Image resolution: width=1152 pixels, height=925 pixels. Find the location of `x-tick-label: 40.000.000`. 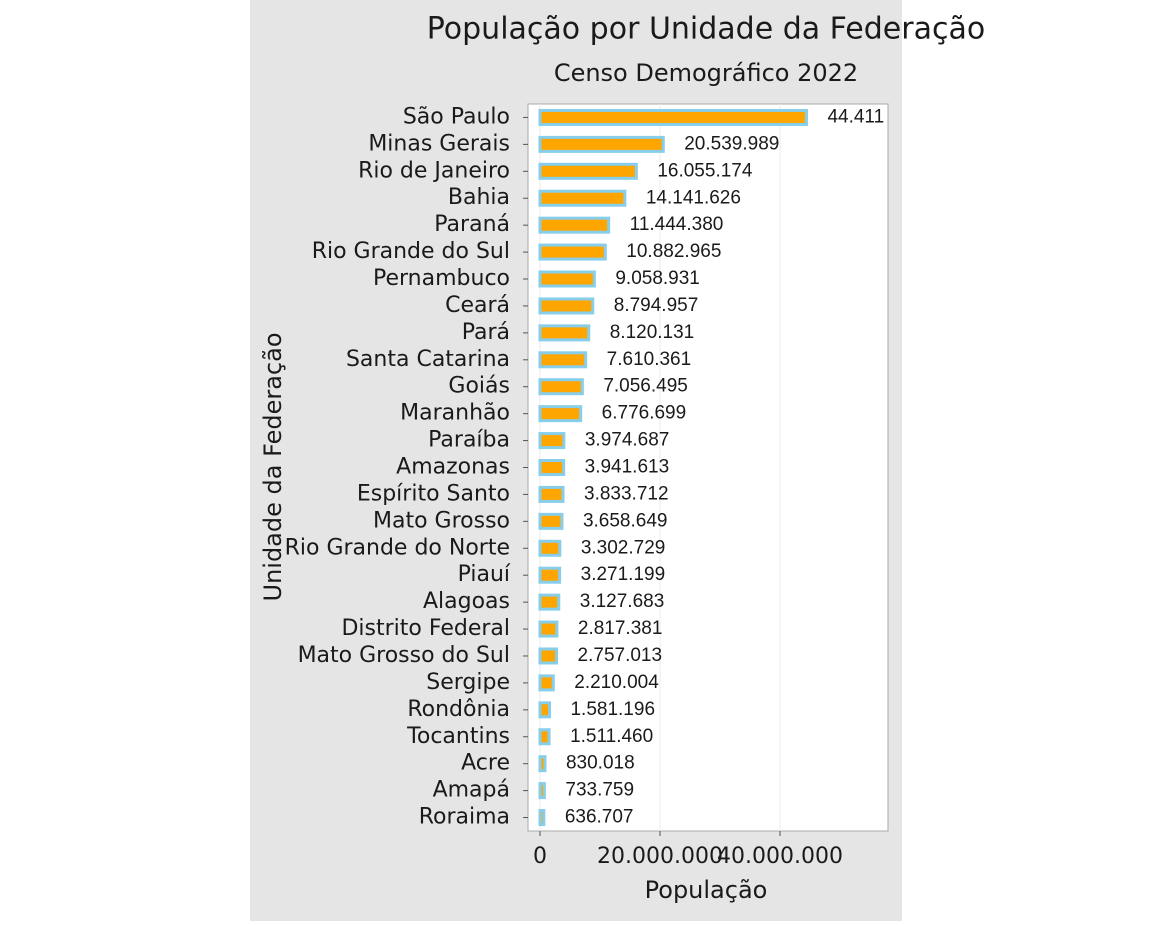

x-tick-label: 40.000.000 is located at coordinates (780, 856).